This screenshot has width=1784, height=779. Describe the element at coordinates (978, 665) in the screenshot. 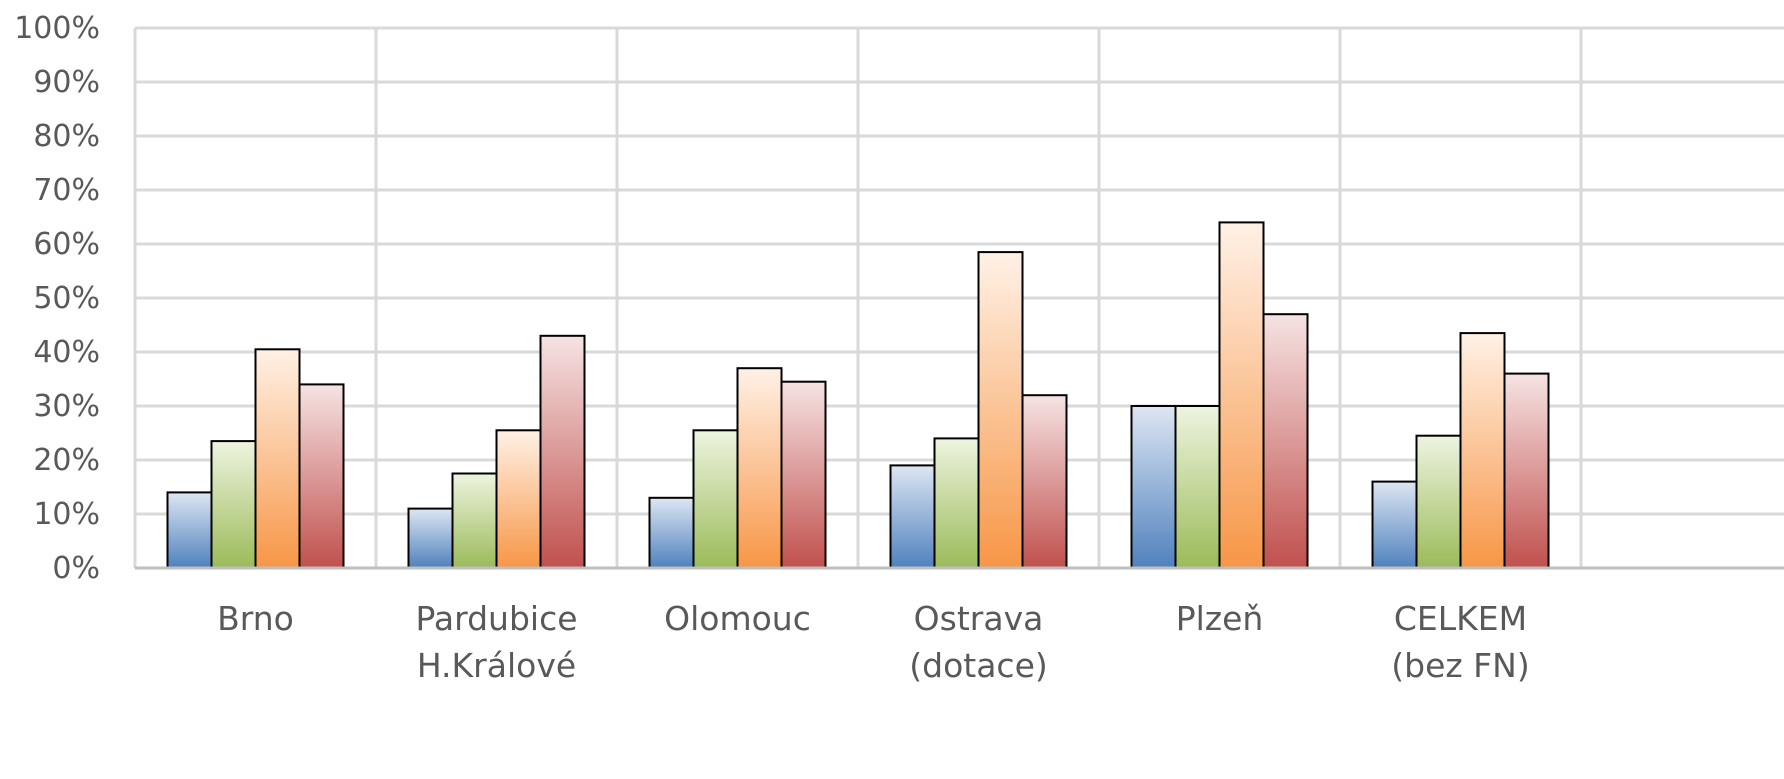

I see `x-category-label: (dotace)` at that location.